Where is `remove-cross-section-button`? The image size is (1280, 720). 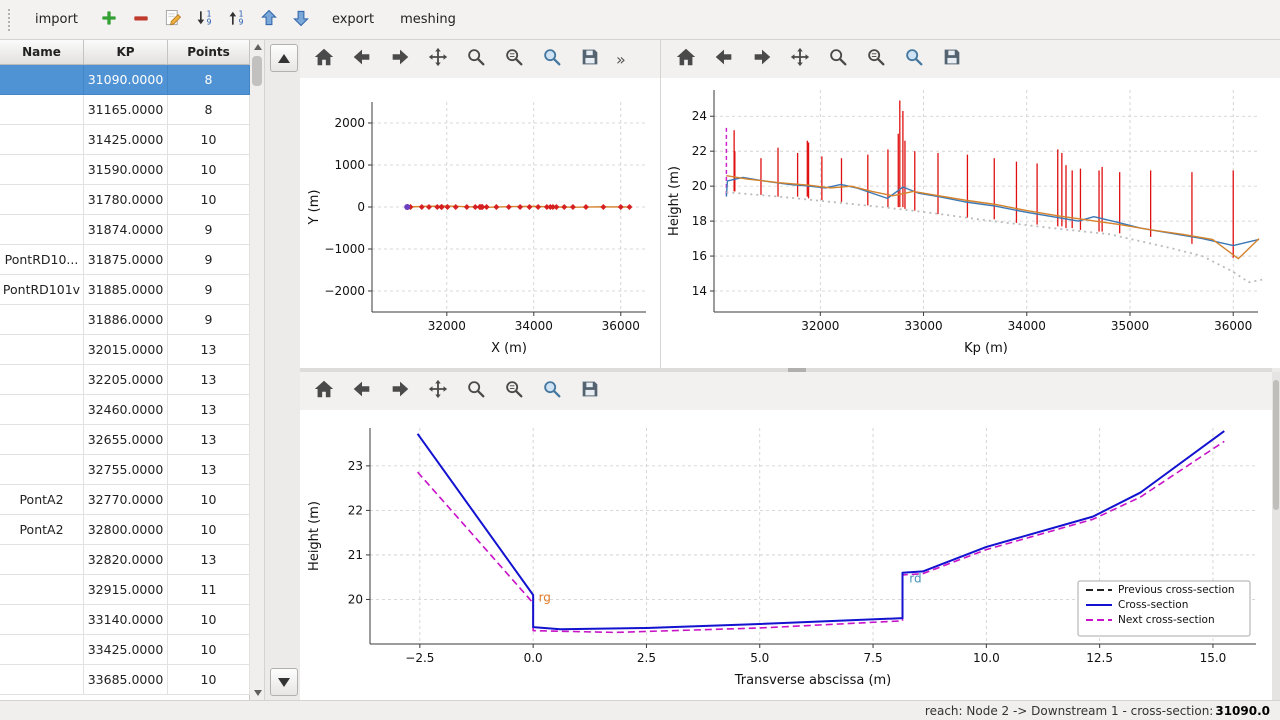 remove-cross-section-button is located at coordinates (141, 20).